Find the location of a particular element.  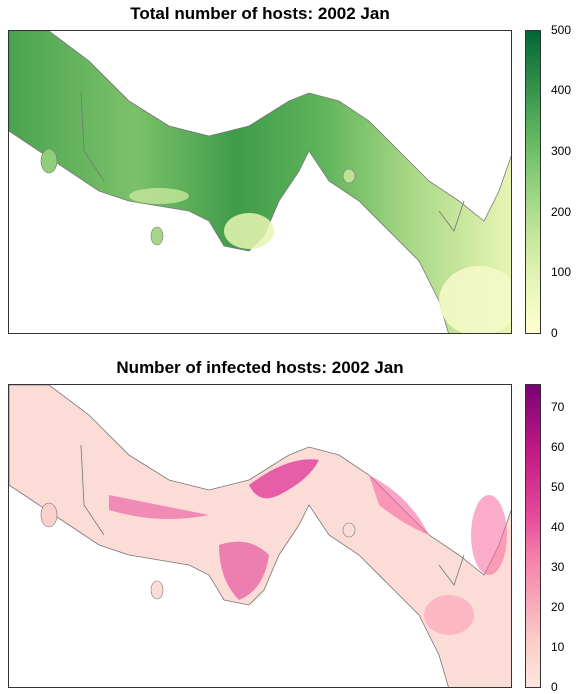

legend-tick: 50 is located at coordinates (558, 487).